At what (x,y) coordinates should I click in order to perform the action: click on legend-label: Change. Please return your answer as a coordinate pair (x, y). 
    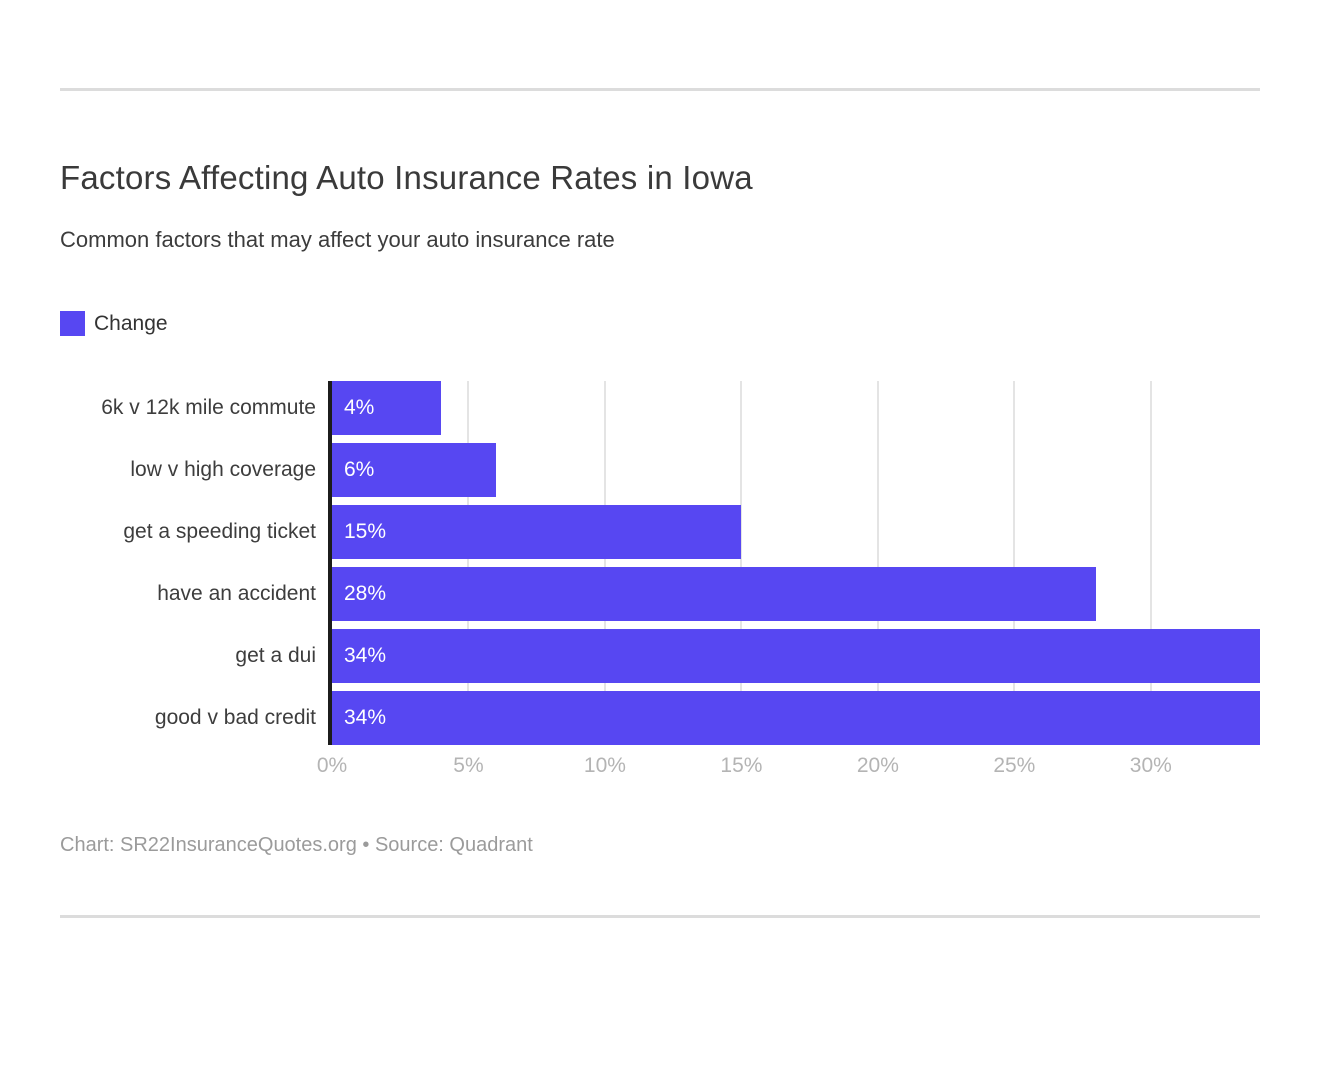
    Looking at the image, I should click on (131, 323).